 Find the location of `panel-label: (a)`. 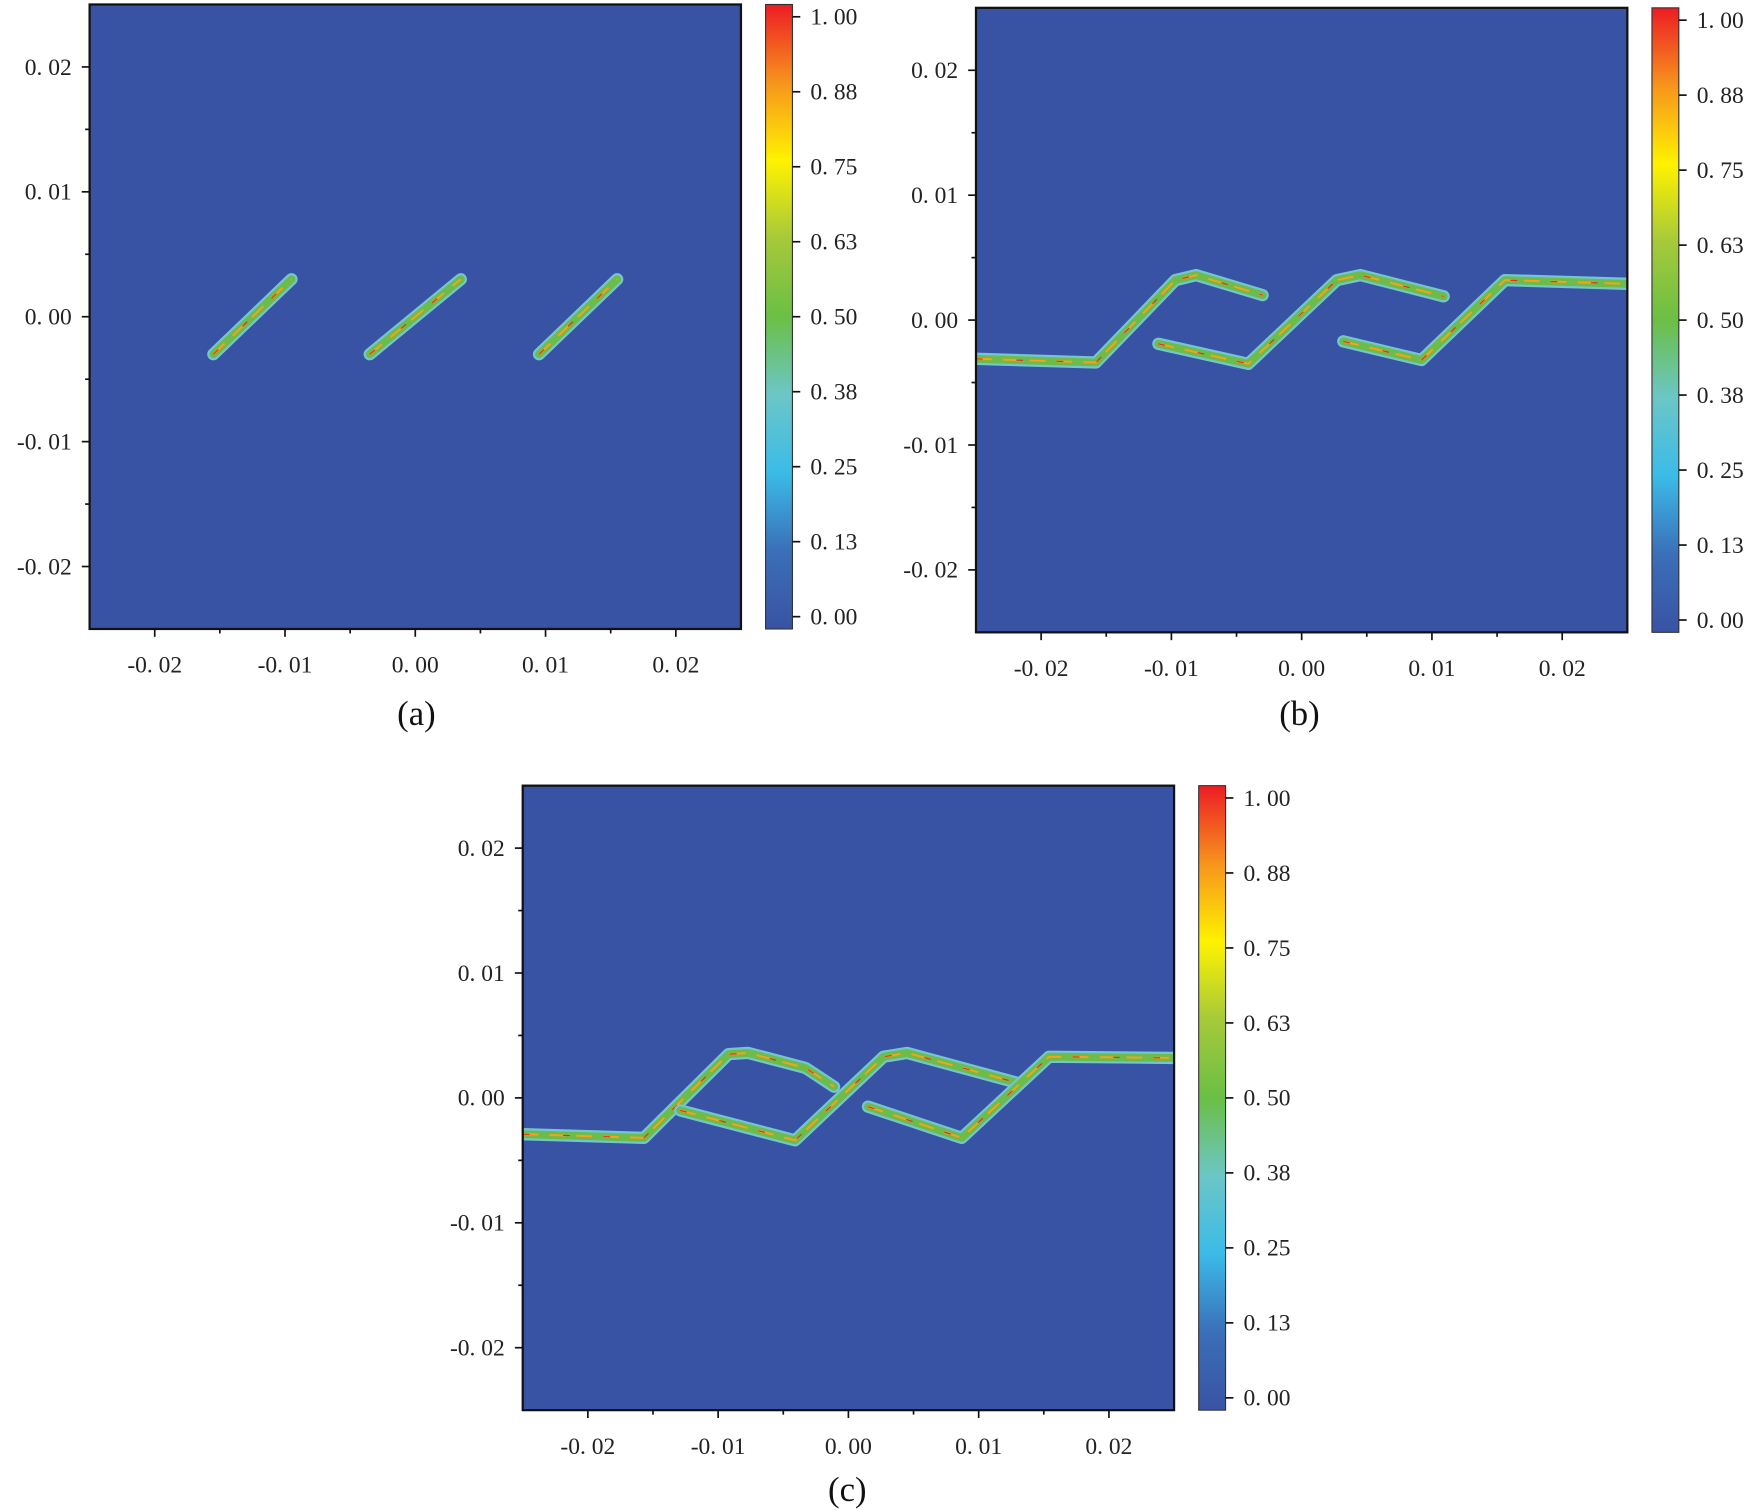

panel-label: (a) is located at coordinates (416, 713).